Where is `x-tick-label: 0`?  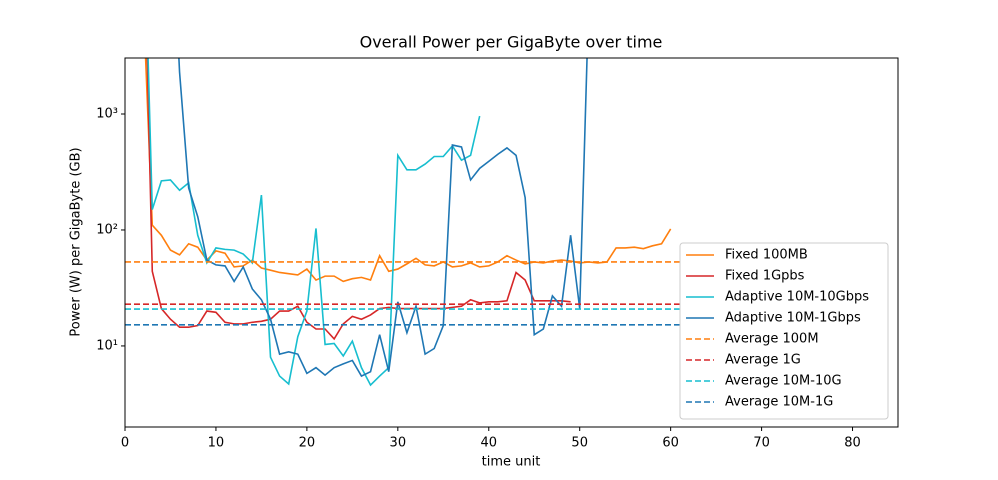 x-tick-label: 0 is located at coordinates (125, 443).